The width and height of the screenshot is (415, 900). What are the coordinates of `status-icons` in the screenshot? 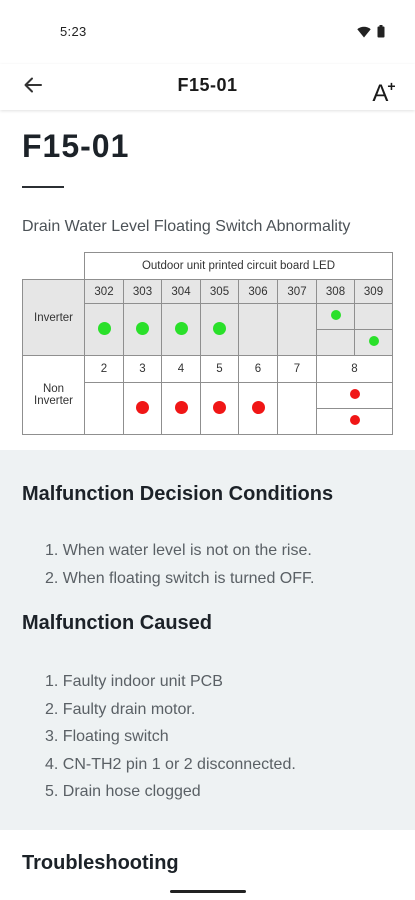 It's located at (371, 34).